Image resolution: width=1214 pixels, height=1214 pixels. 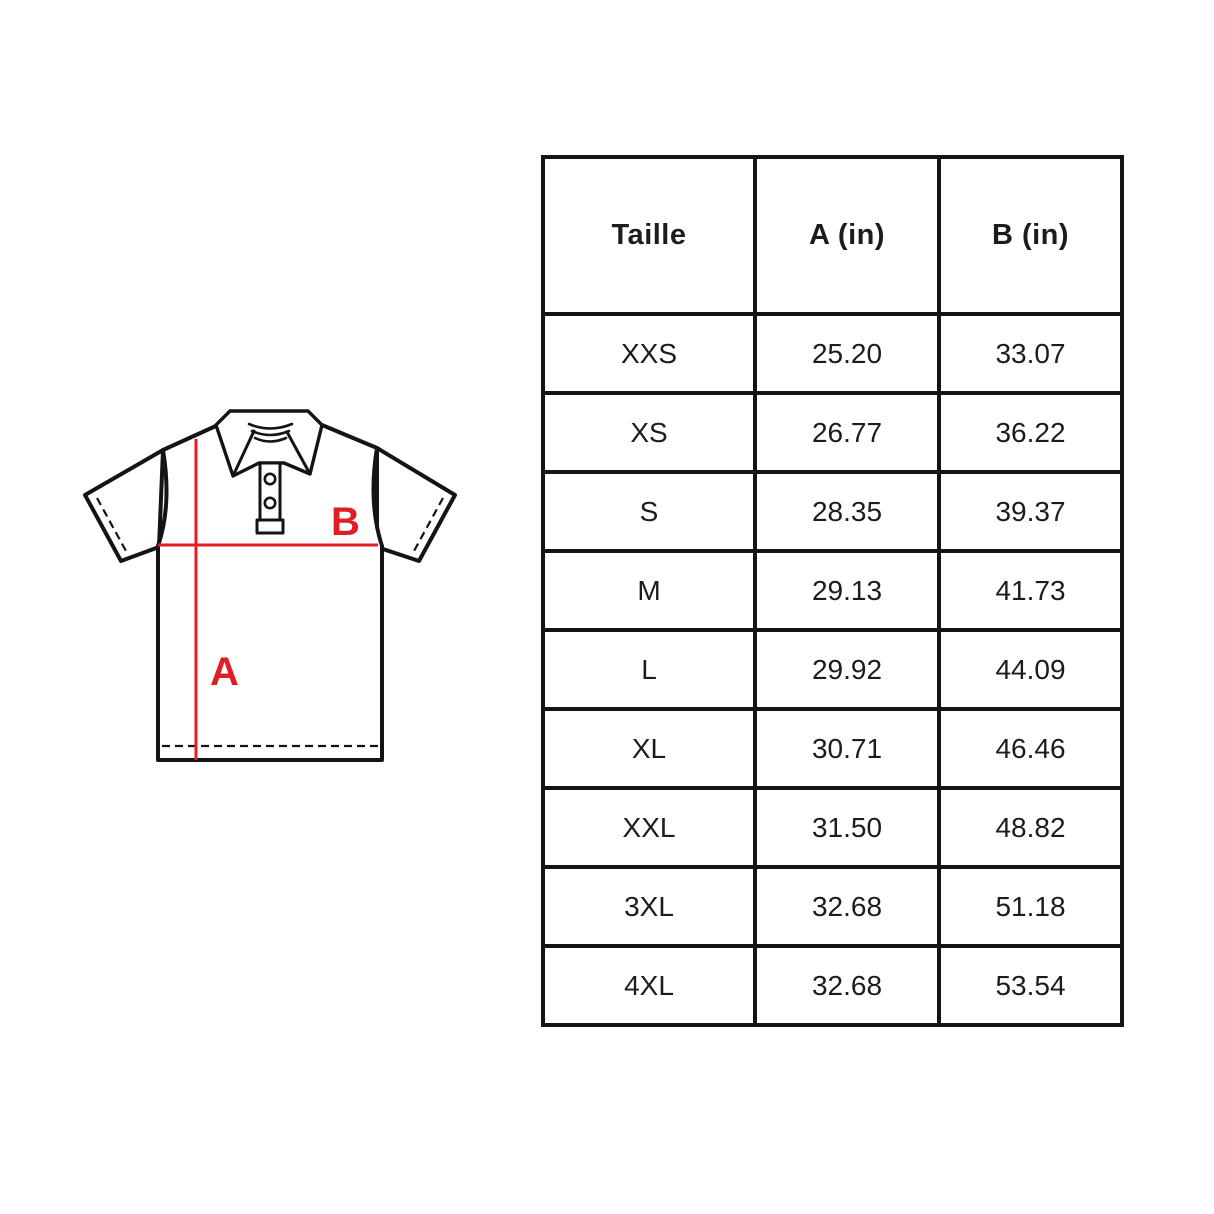 I want to click on shirt-body, so click(x=270, y=592).